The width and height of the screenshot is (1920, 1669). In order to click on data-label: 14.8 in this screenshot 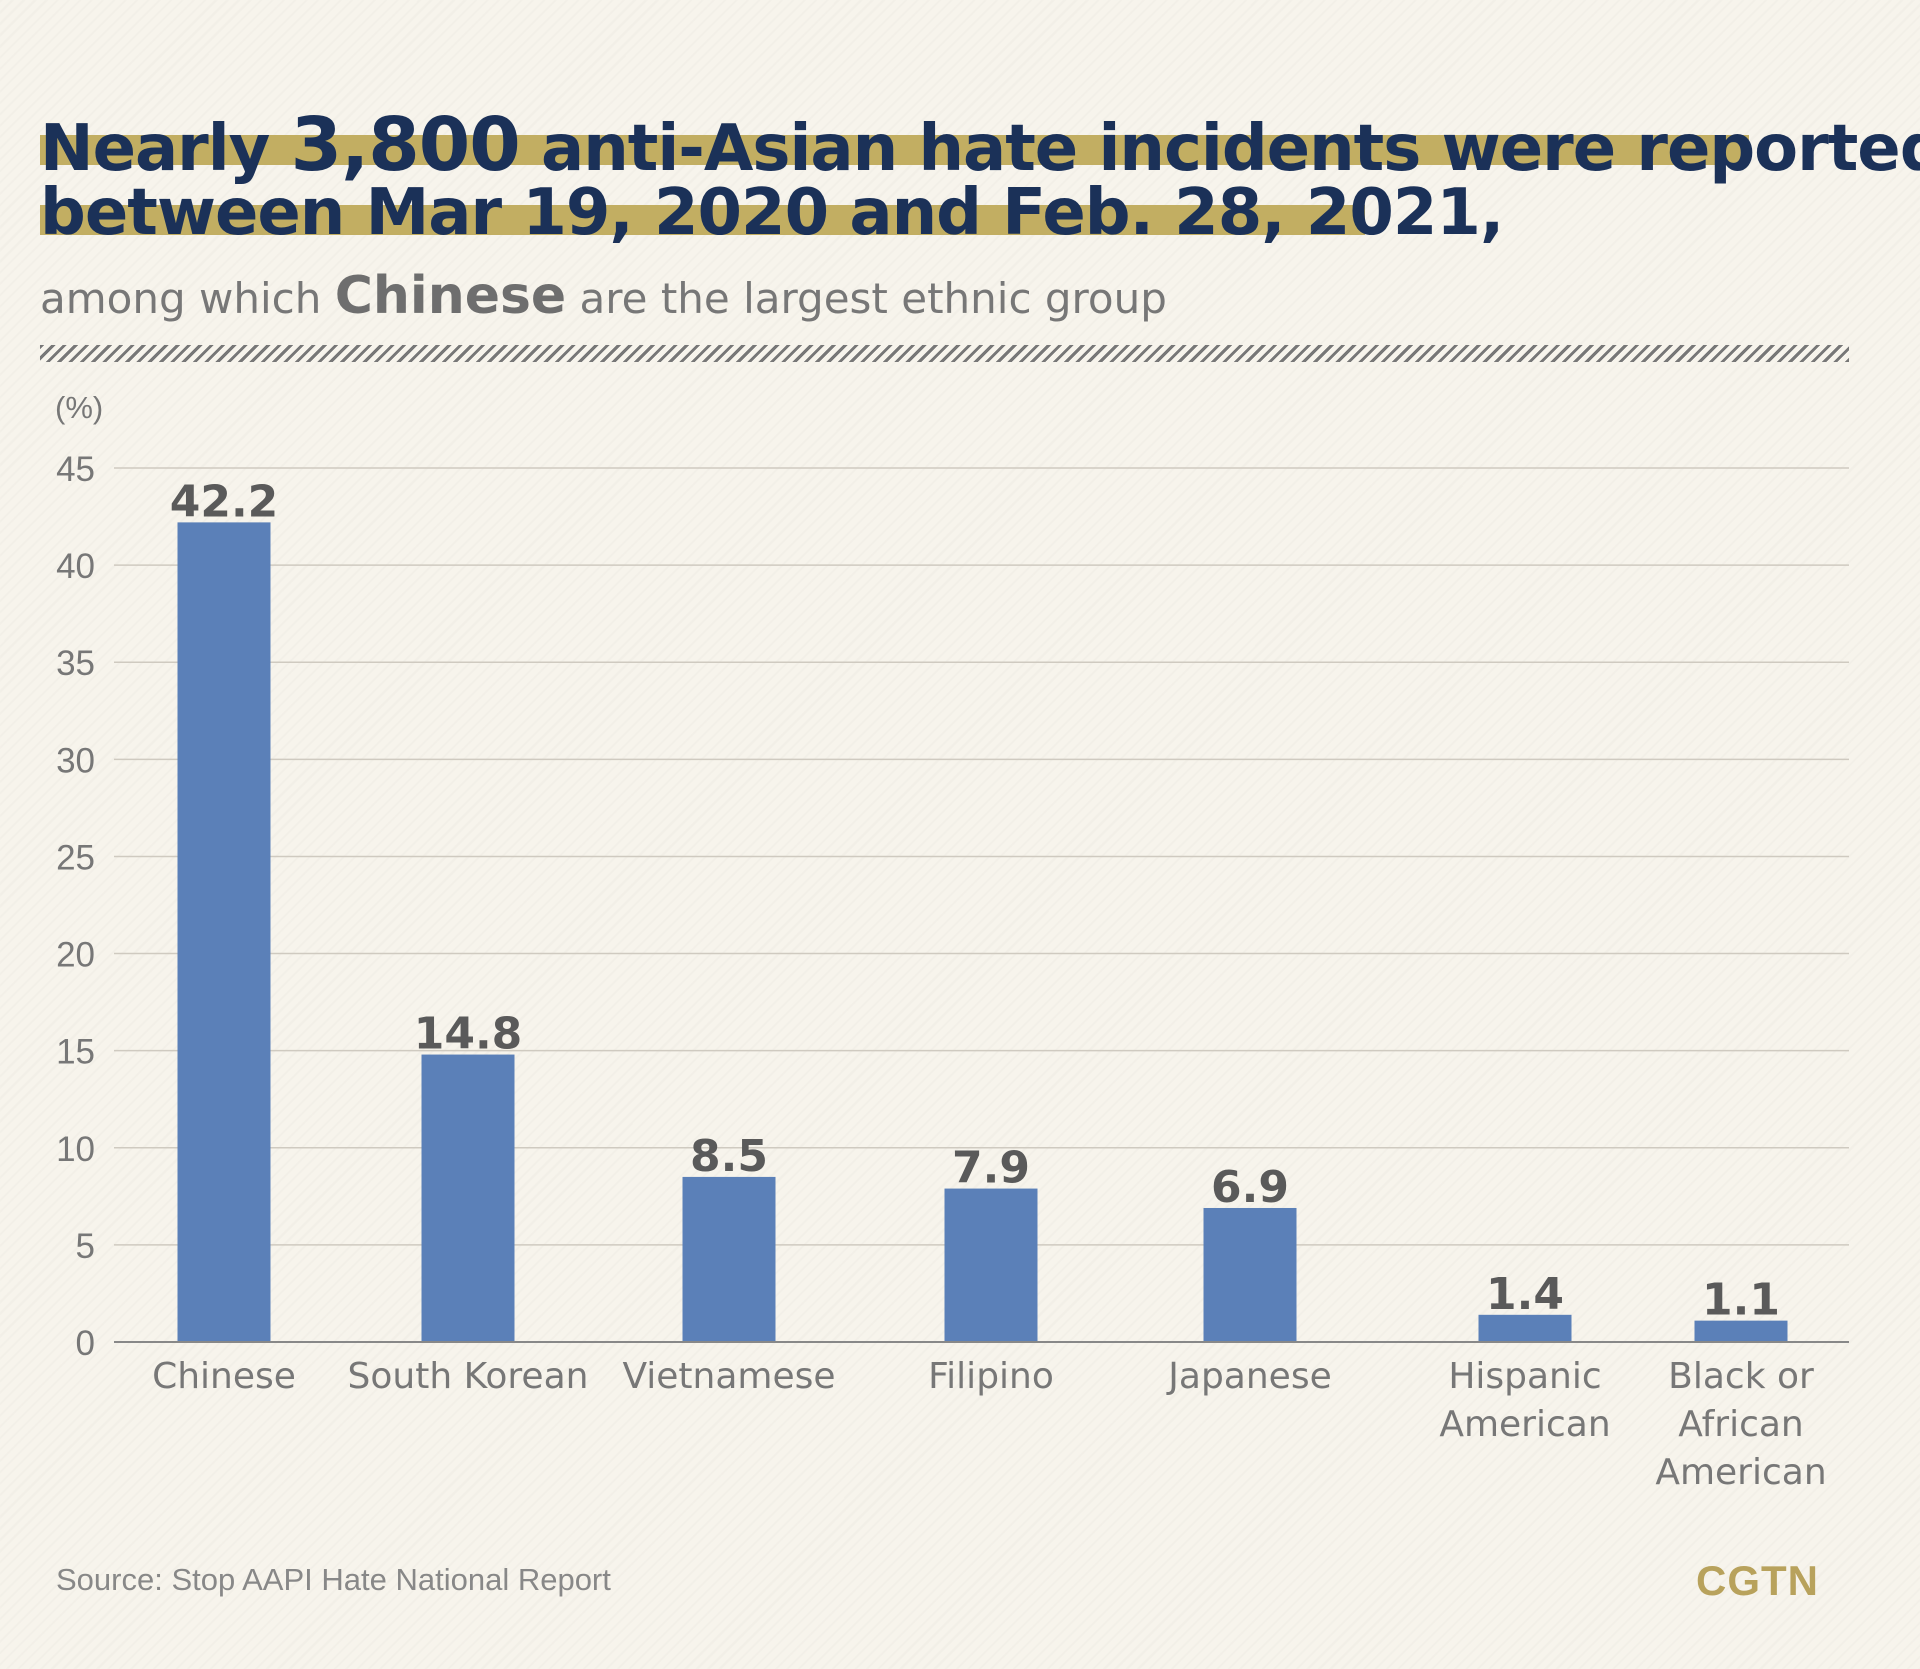, I will do `click(468, 1034)`.